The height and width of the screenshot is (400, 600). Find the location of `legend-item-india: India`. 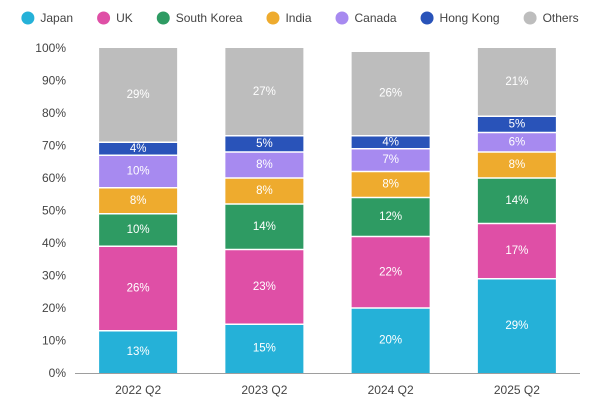

legend-item-india: India is located at coordinates (289, 18).